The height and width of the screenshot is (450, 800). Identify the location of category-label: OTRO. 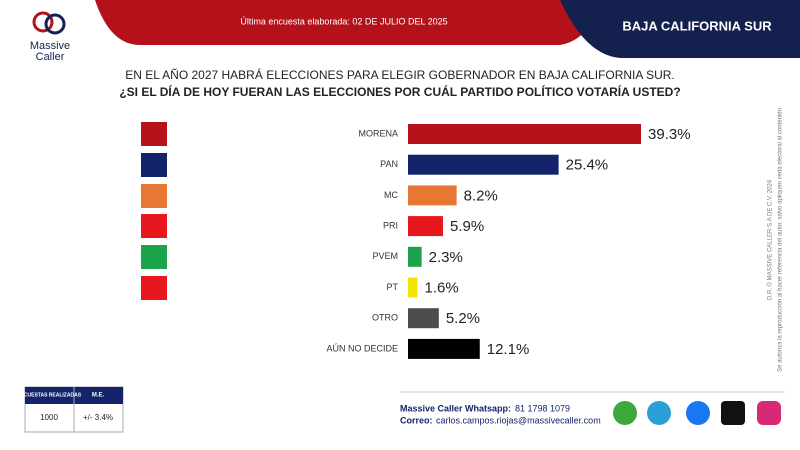
(385, 318).